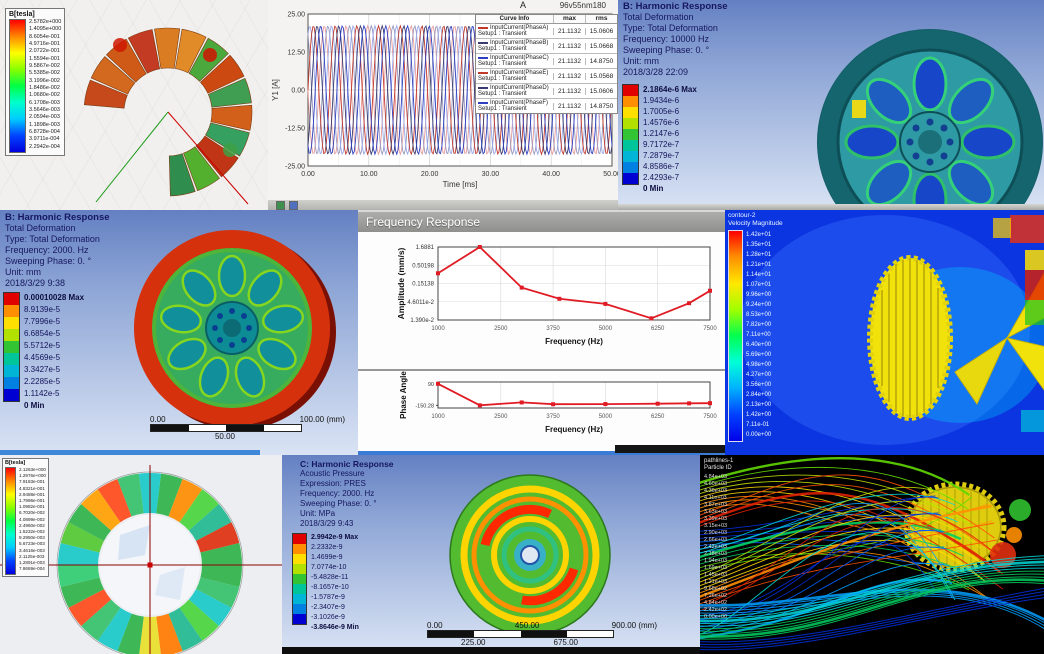  What do you see at coordinates (308, 174) in the screenshot?
I see `x-tick-label: 0.00` at bounding box center [308, 174].